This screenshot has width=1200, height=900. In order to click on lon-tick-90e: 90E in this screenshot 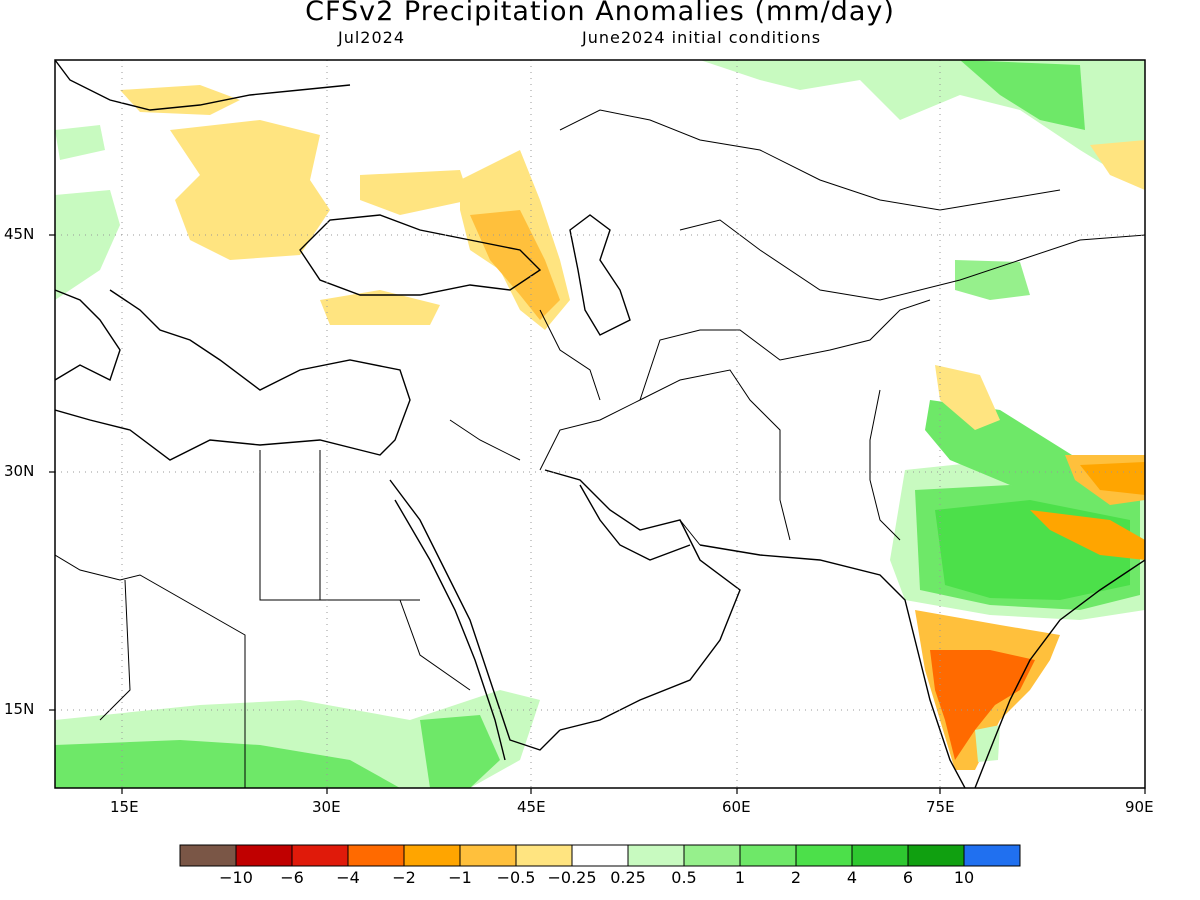, I will do `click(1139, 807)`.